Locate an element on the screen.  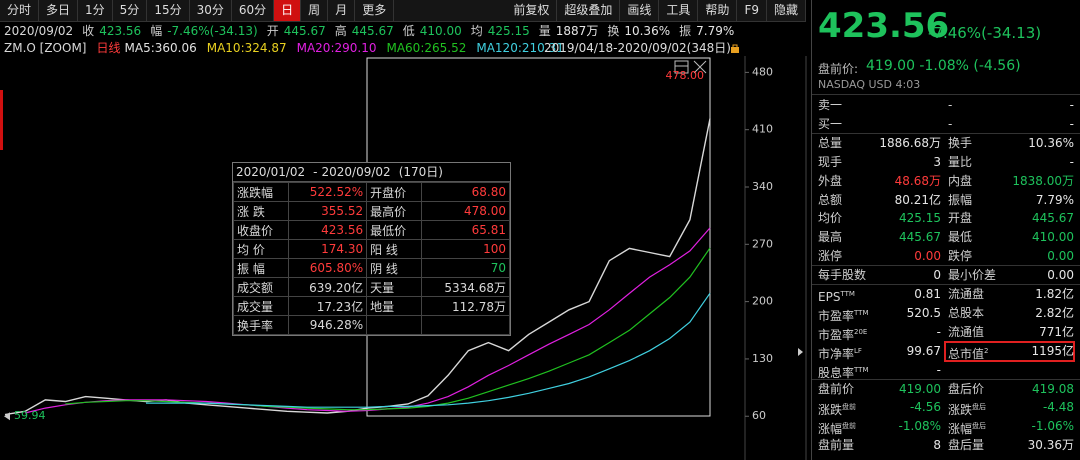
quote-value-text: -4.56 is located at coordinates (925, 407).